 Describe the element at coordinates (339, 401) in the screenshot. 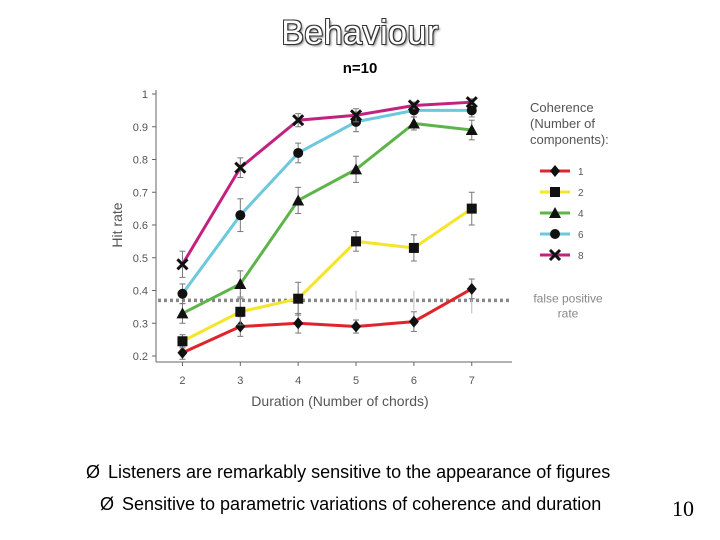

I see `x-axis-label: Duration (Number of chords)` at that location.